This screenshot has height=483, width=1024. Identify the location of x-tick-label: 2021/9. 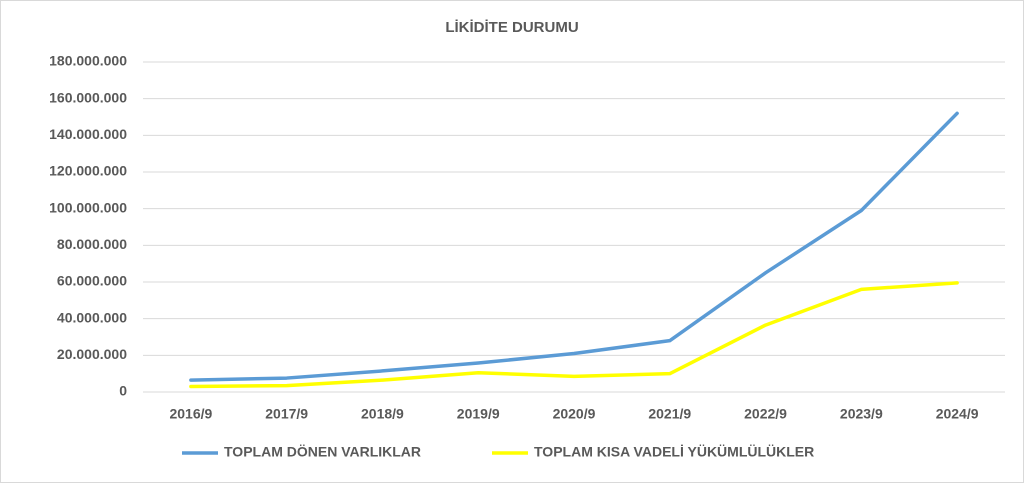
(669, 414).